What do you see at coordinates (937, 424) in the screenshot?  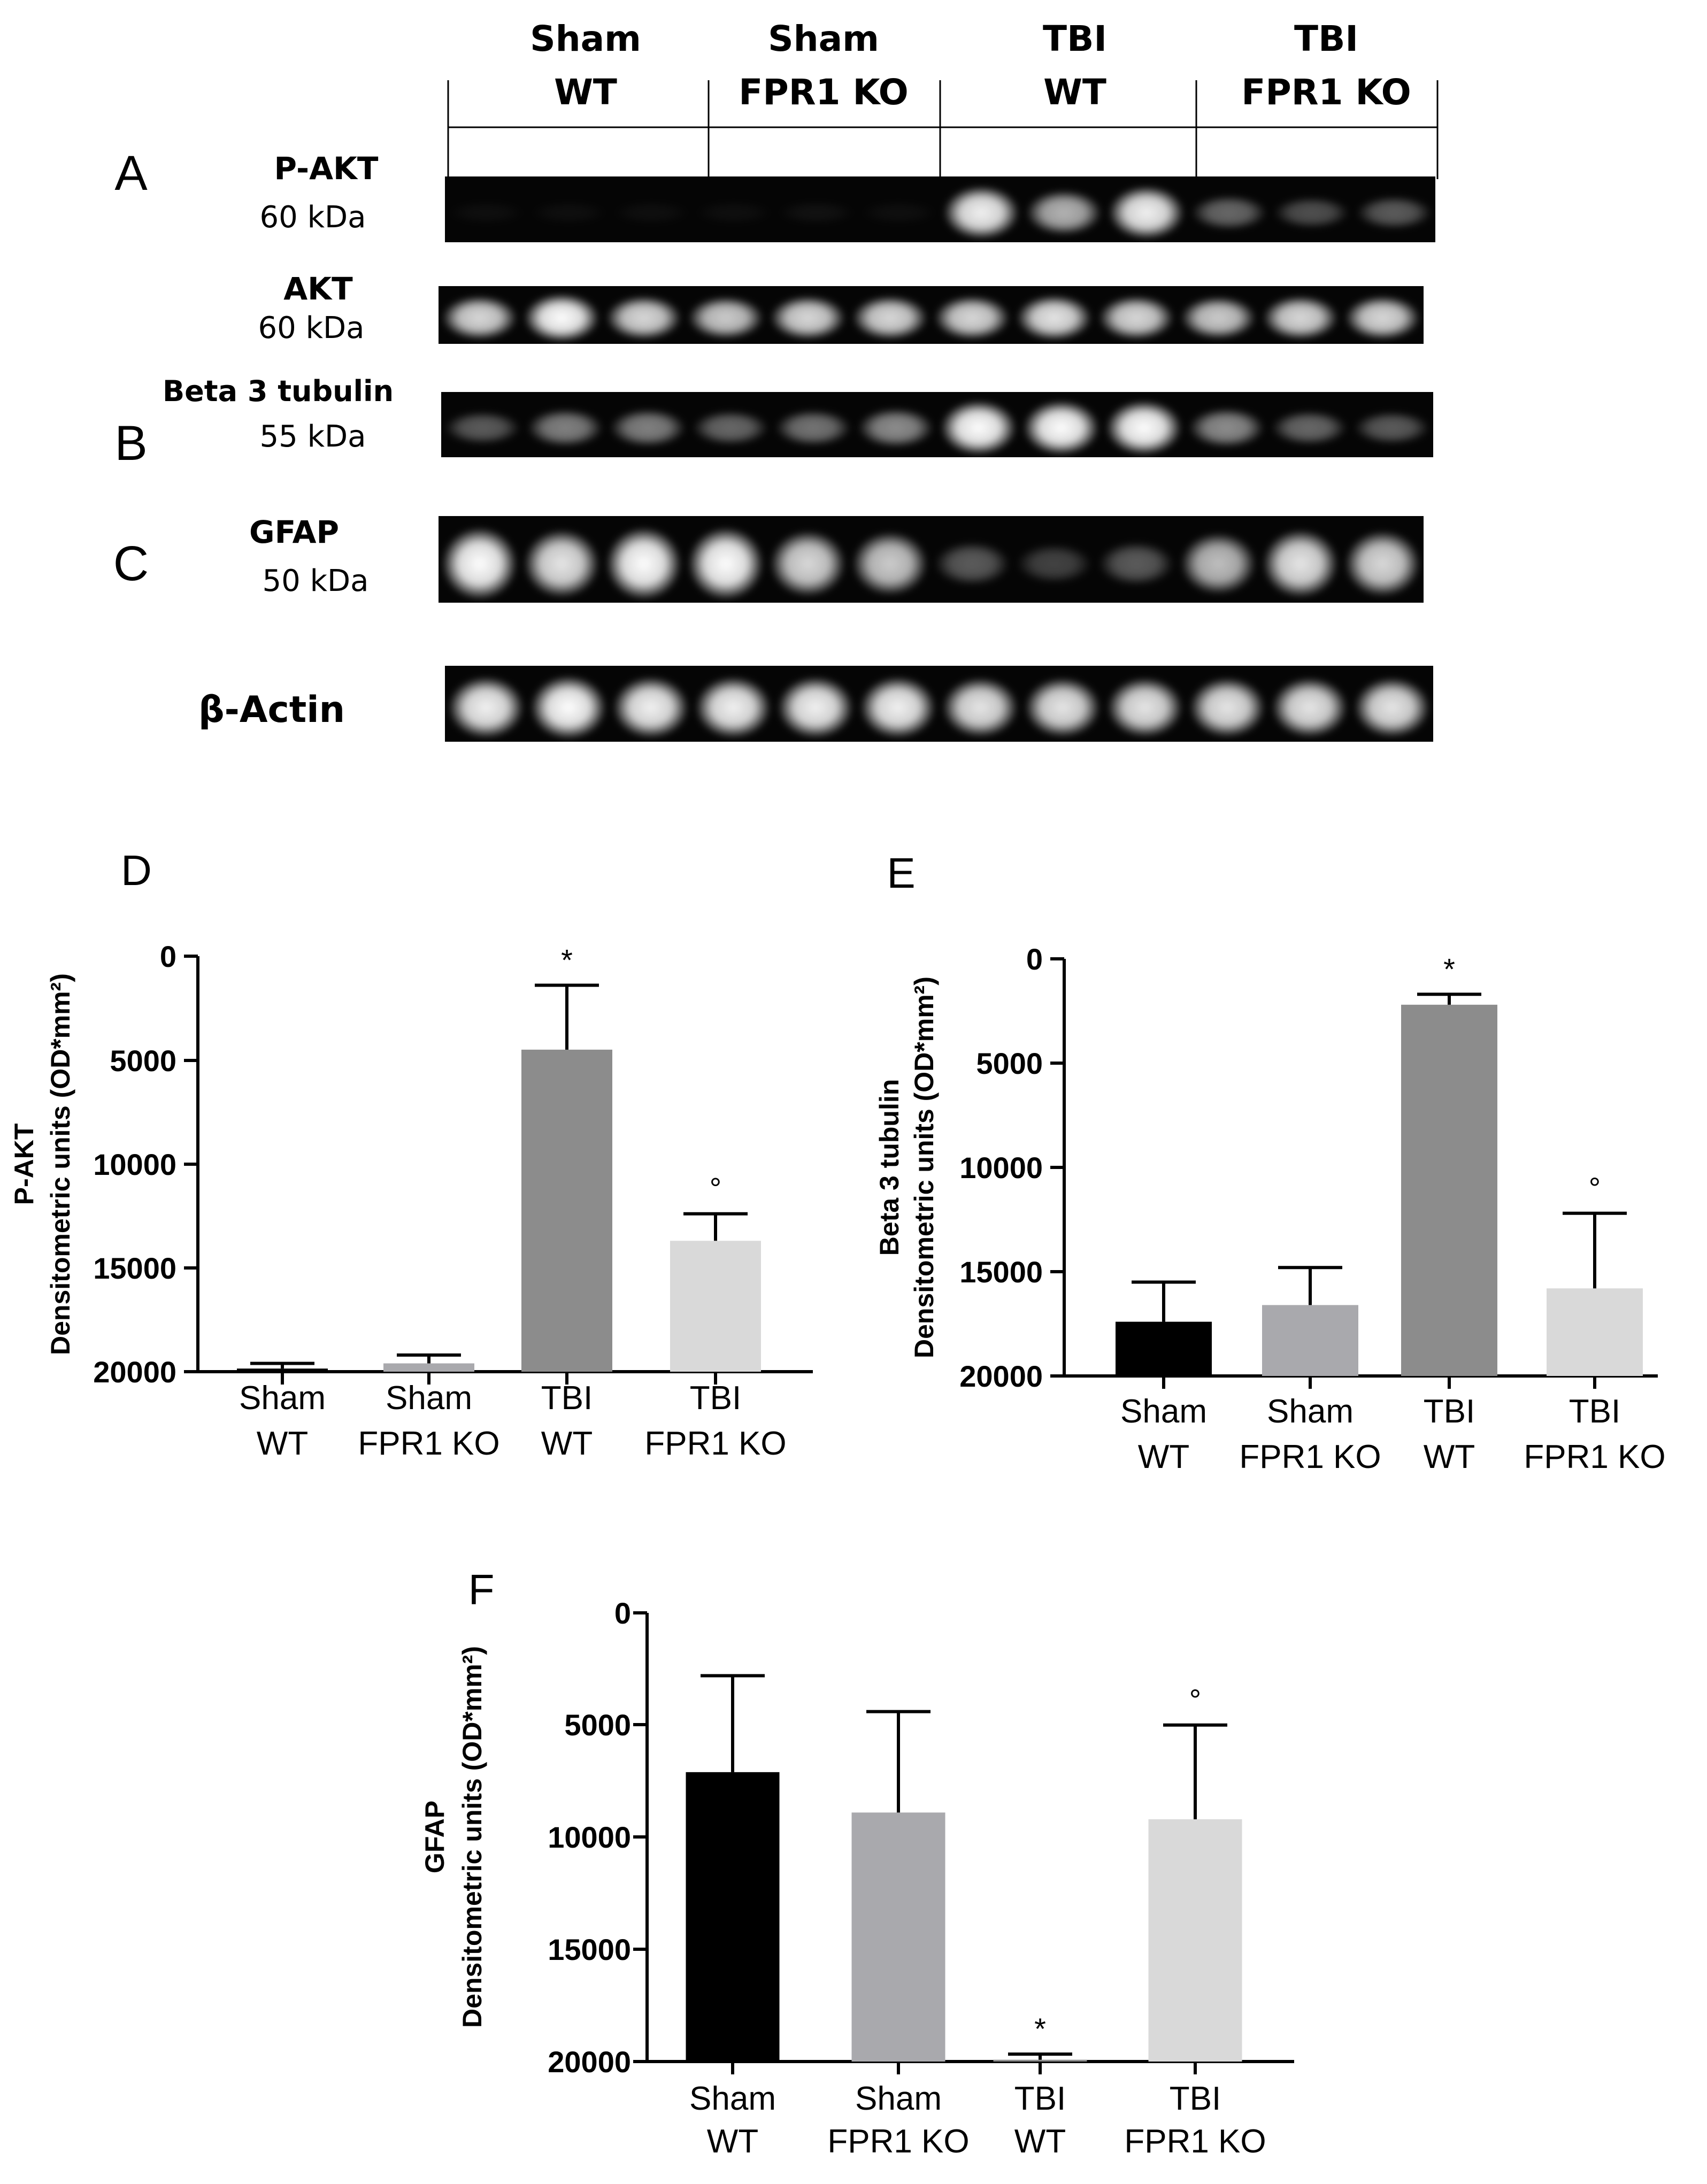 I see `blot-strip` at bounding box center [937, 424].